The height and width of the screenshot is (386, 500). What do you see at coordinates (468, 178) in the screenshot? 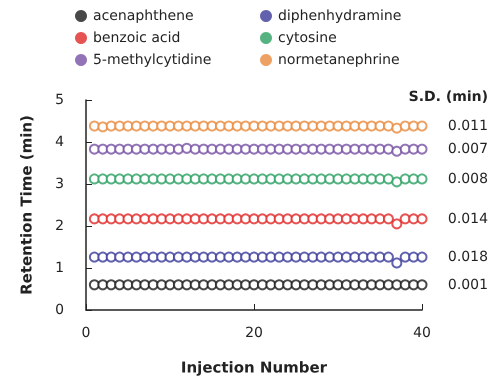
I see `text: 0.008` at bounding box center [468, 178].